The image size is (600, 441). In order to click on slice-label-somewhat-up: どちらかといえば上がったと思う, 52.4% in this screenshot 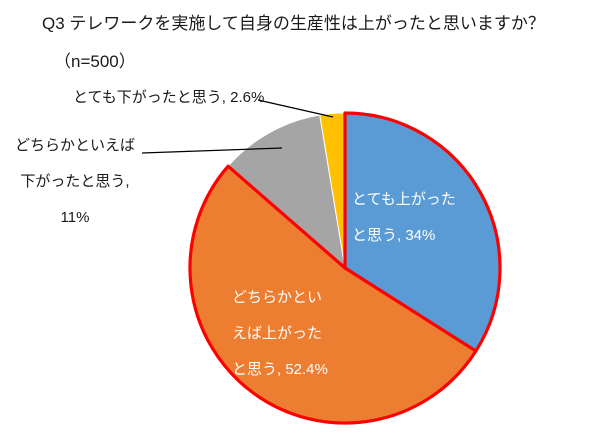, I will do `click(280, 333)`.